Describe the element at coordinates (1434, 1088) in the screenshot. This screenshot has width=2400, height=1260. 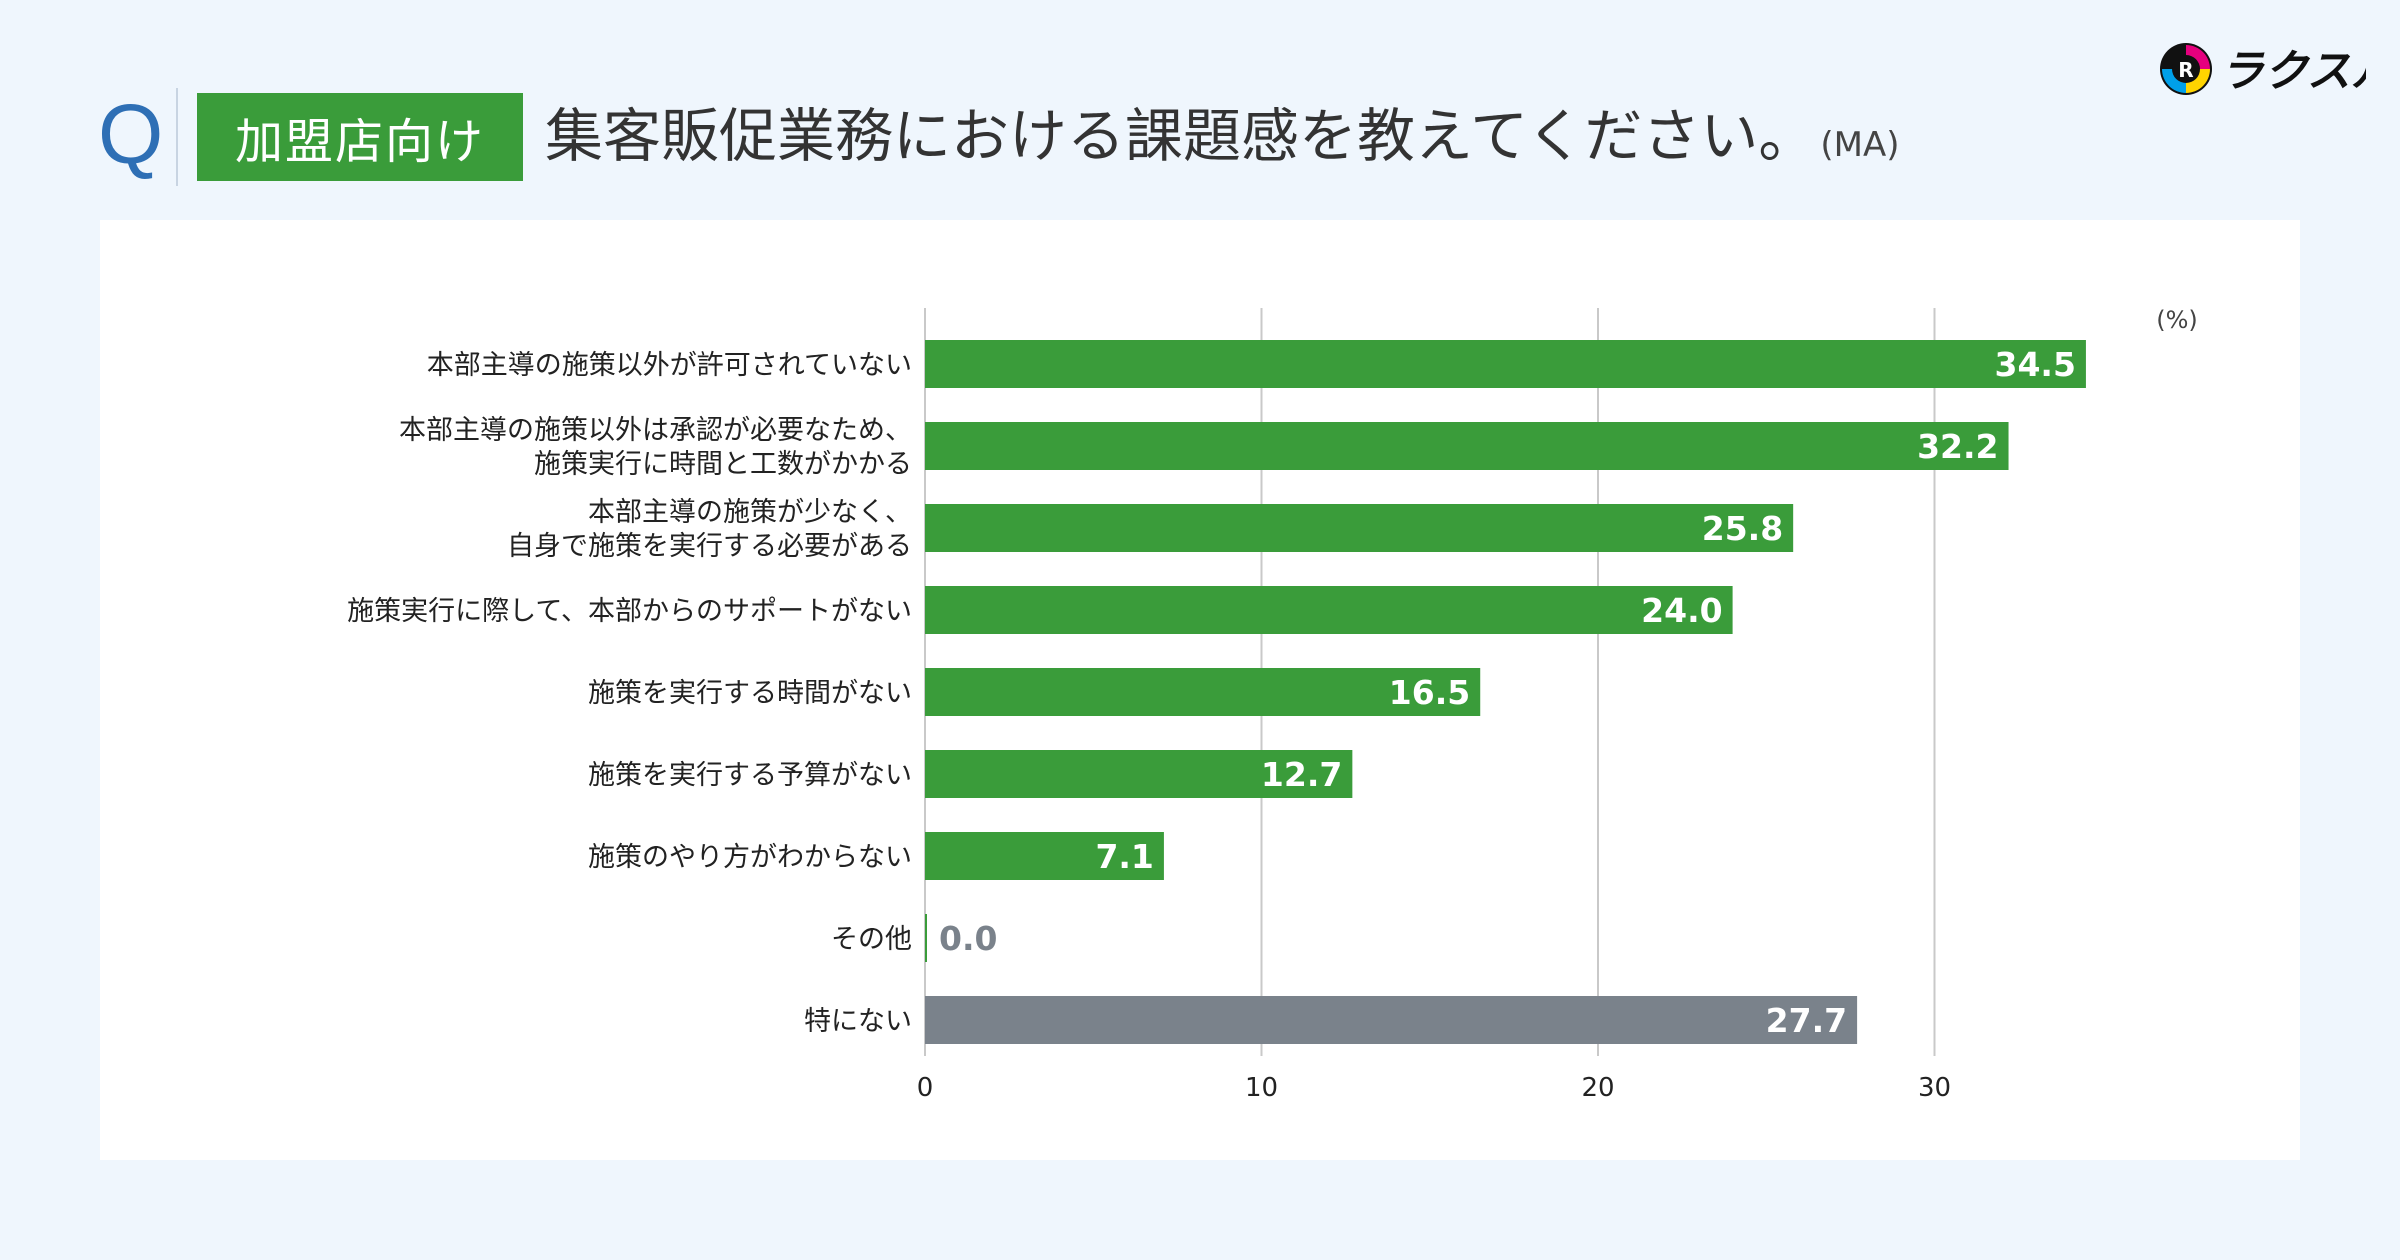
I see `x-axis-ticks: 0 10 20 30` at that location.